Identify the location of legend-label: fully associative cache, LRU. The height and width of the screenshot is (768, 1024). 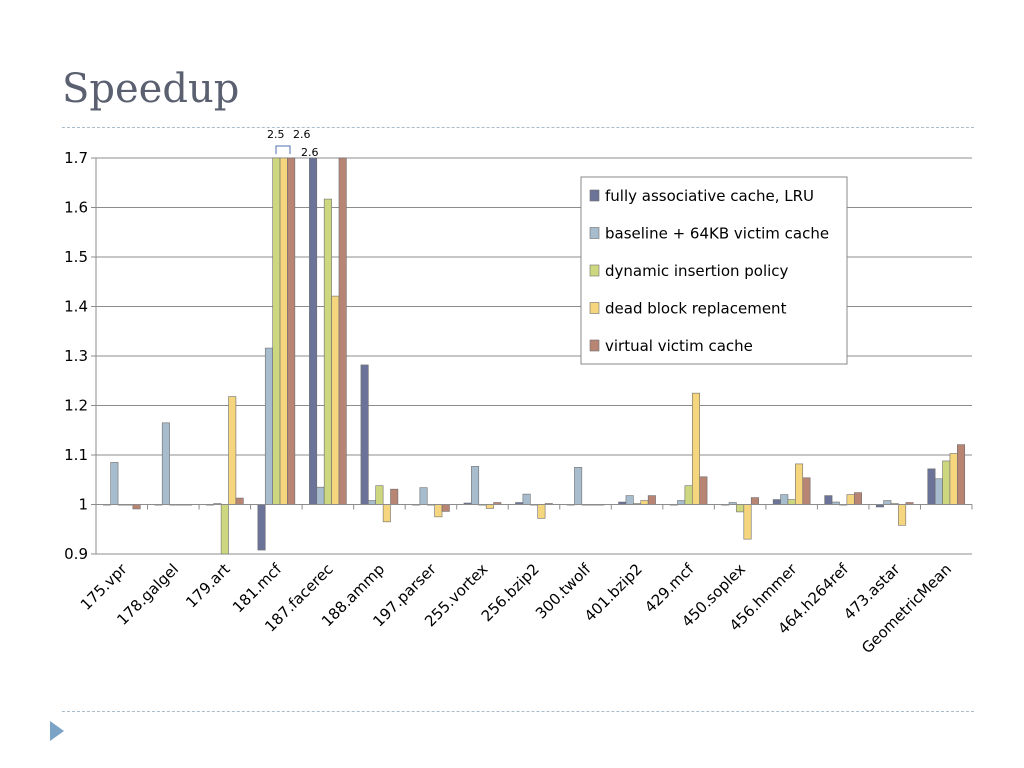
(709, 196).